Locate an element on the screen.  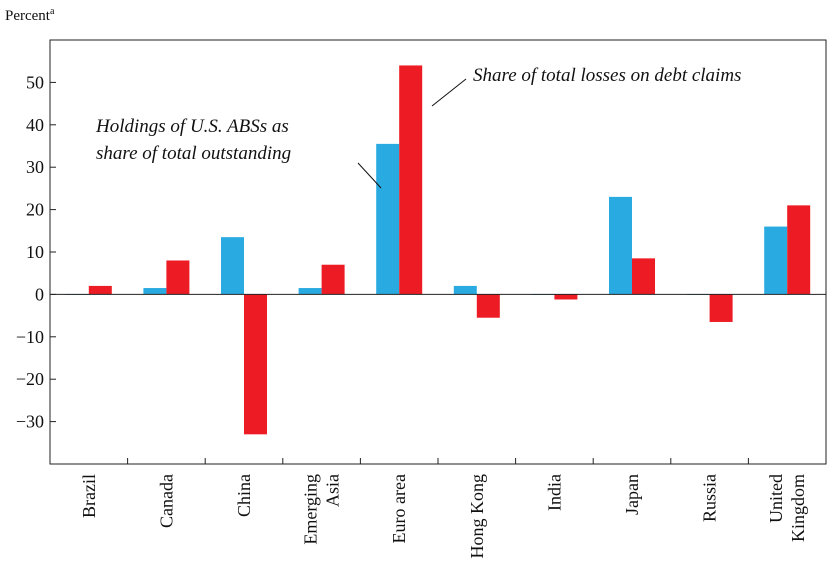
x-category-label: United is located at coordinates (776, 498).